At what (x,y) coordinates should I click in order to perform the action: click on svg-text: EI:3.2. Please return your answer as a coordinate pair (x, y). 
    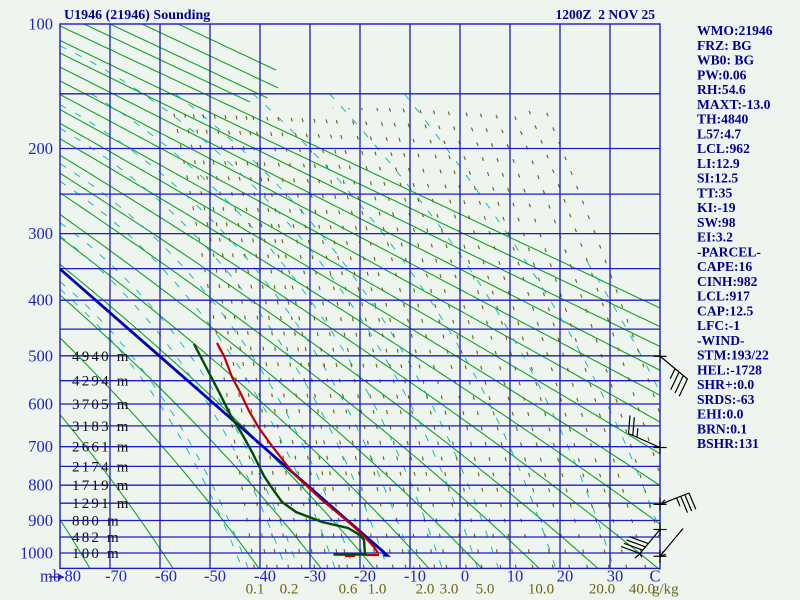
    Looking at the image, I should click on (715, 237).